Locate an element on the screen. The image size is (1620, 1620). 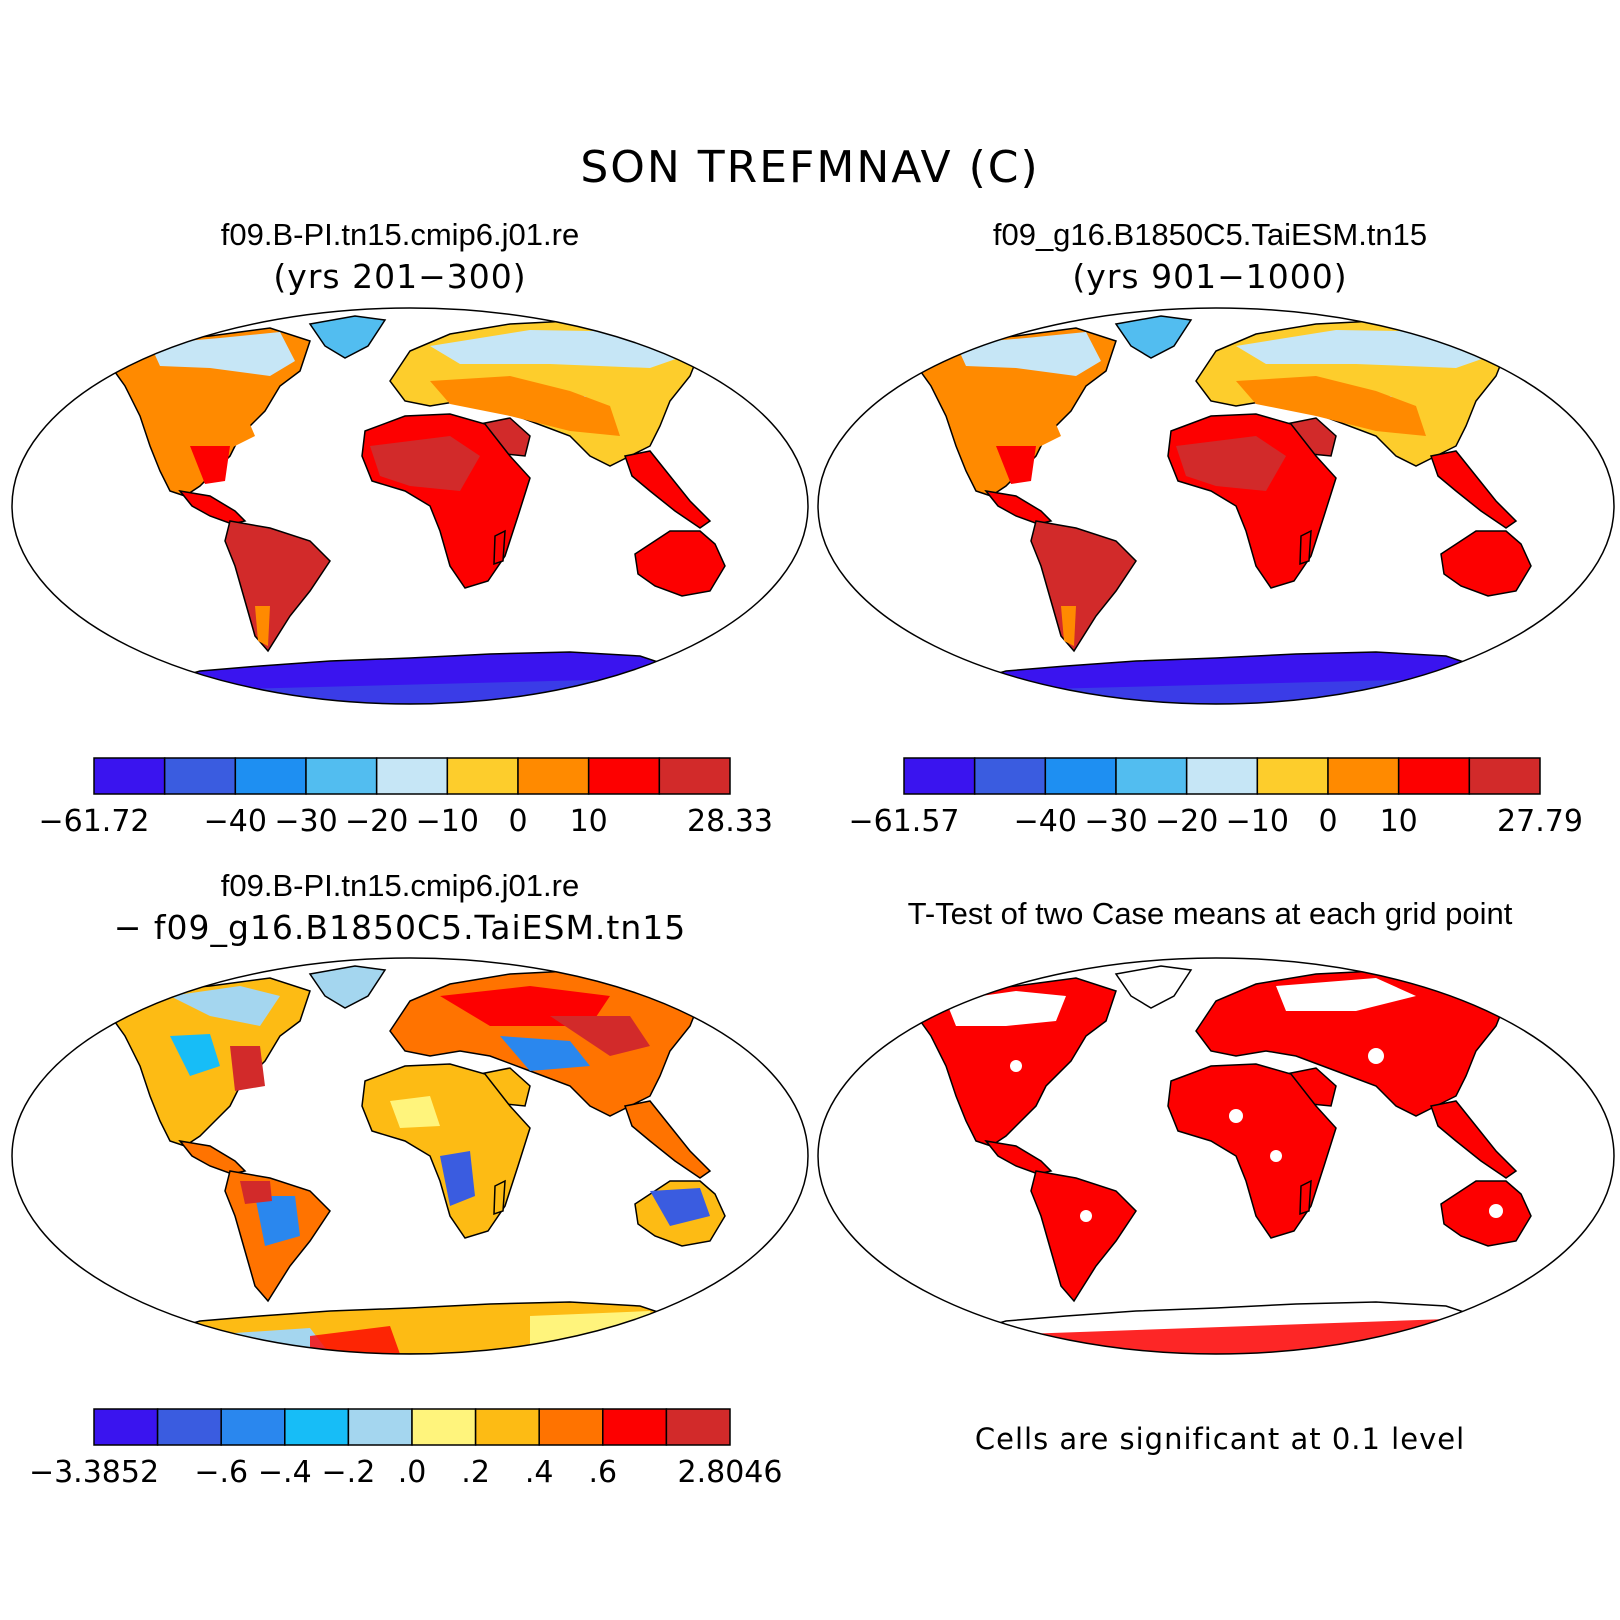
case2-land-central-america is located at coordinates (1018, 507).